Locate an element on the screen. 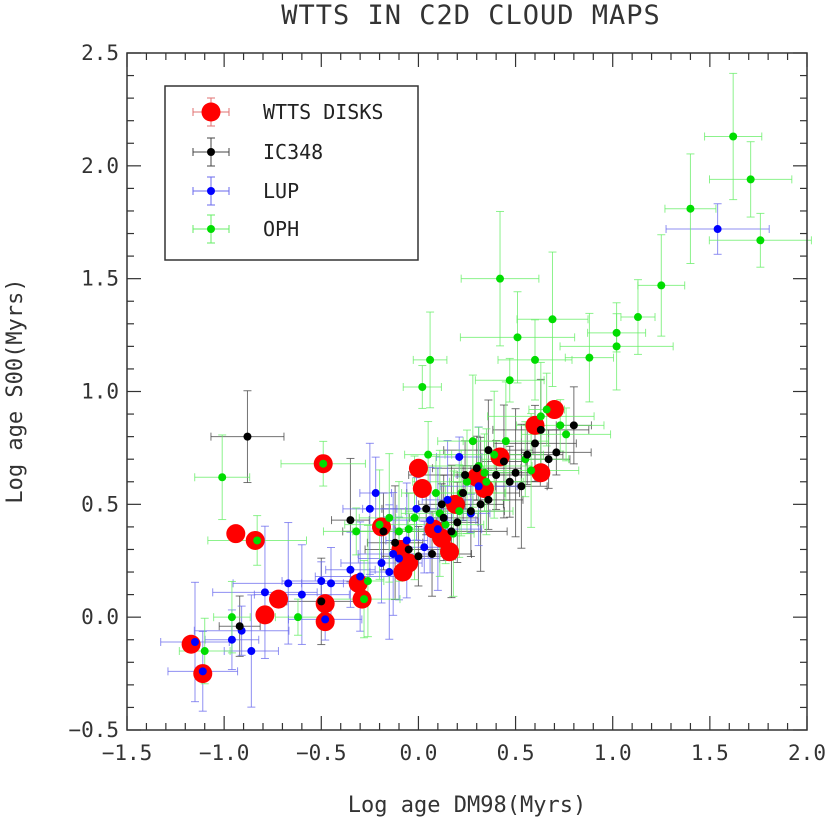  legend: WTTS DISKS IC348 LUP OPH is located at coordinates (291, 173).